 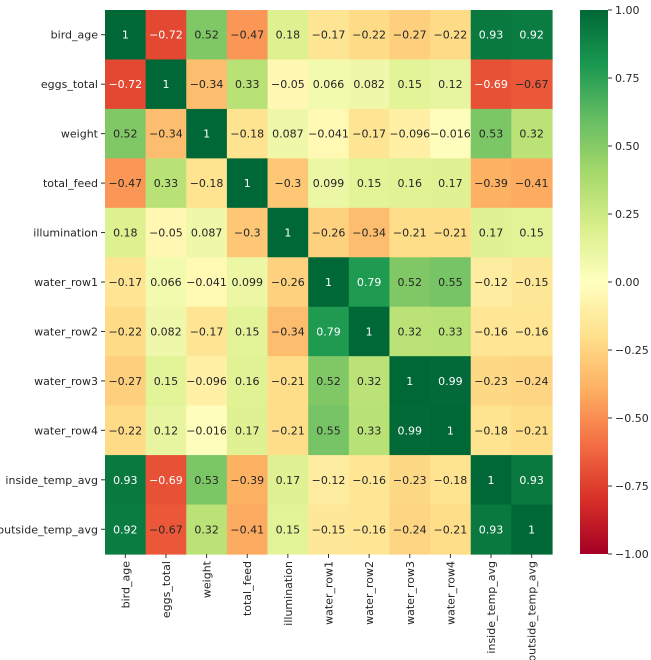 What do you see at coordinates (288, 480) in the screenshot?
I see `cell-value-label: 0.17` at bounding box center [288, 480].